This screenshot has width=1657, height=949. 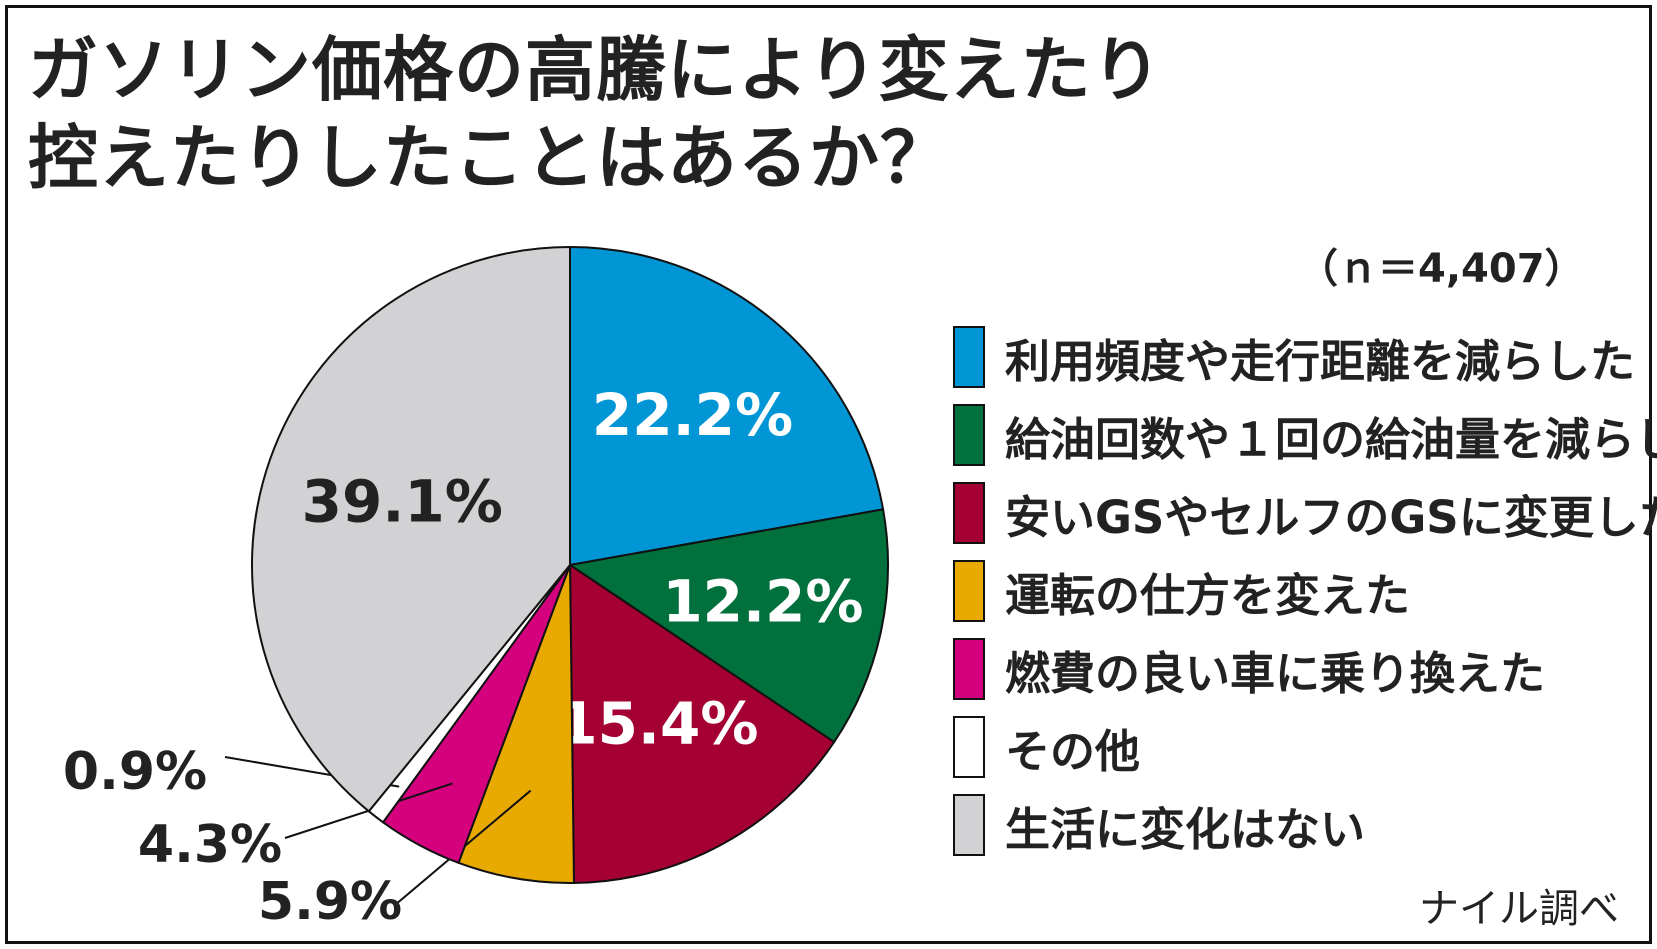 I want to click on legend-item-2: 安いGSやセルフのGSに変更した, so click(x=1305, y=513).